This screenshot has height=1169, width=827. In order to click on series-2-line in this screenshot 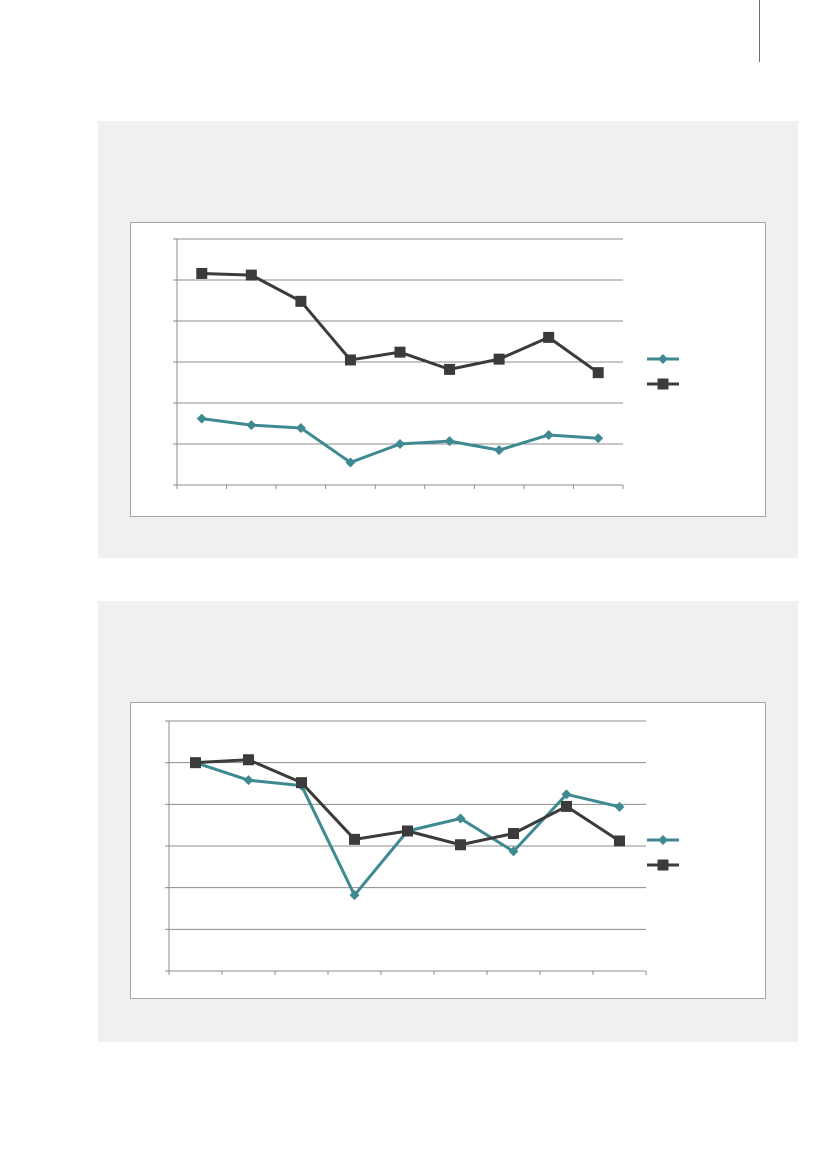, I will do `click(400, 322)`.